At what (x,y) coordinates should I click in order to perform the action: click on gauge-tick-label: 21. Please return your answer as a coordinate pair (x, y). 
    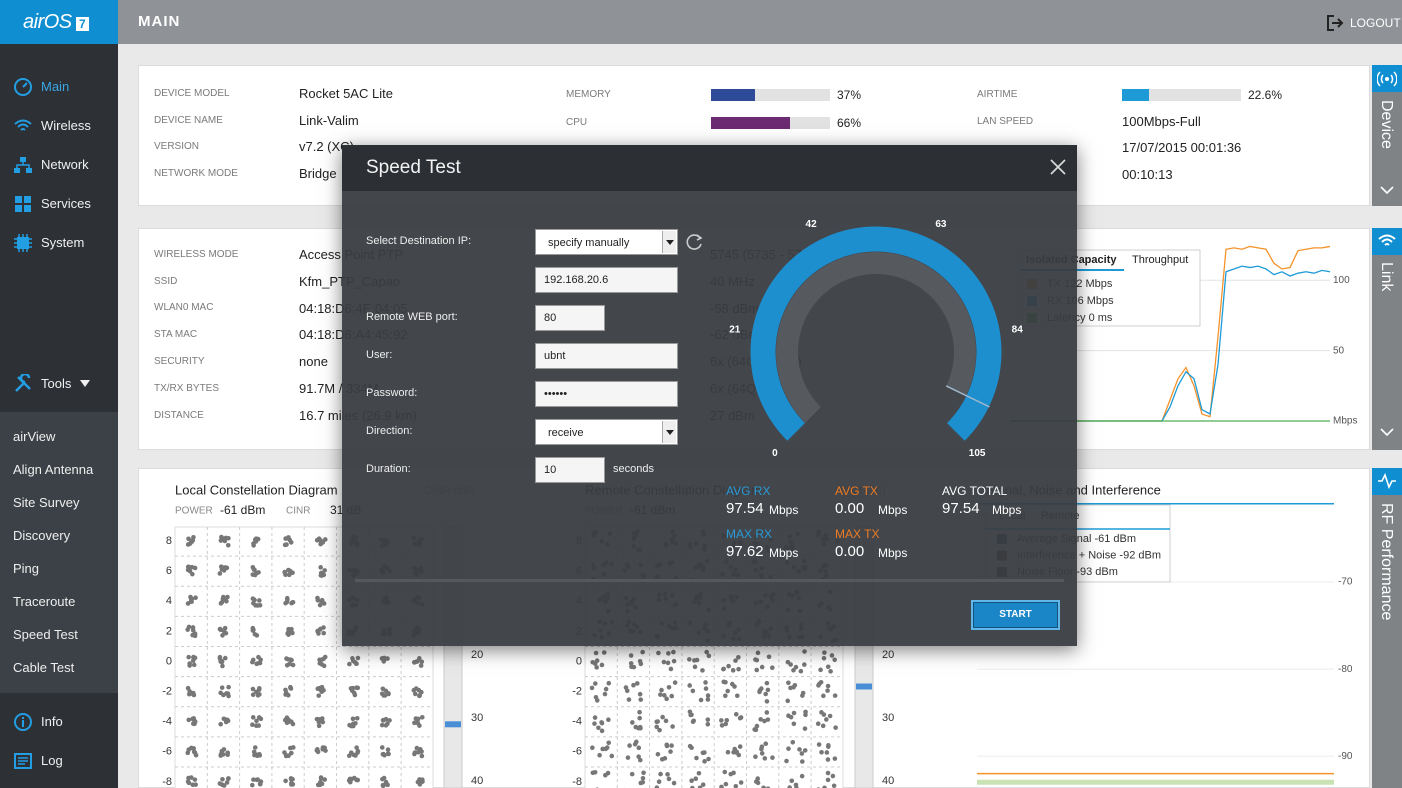
    Looking at the image, I should click on (735, 329).